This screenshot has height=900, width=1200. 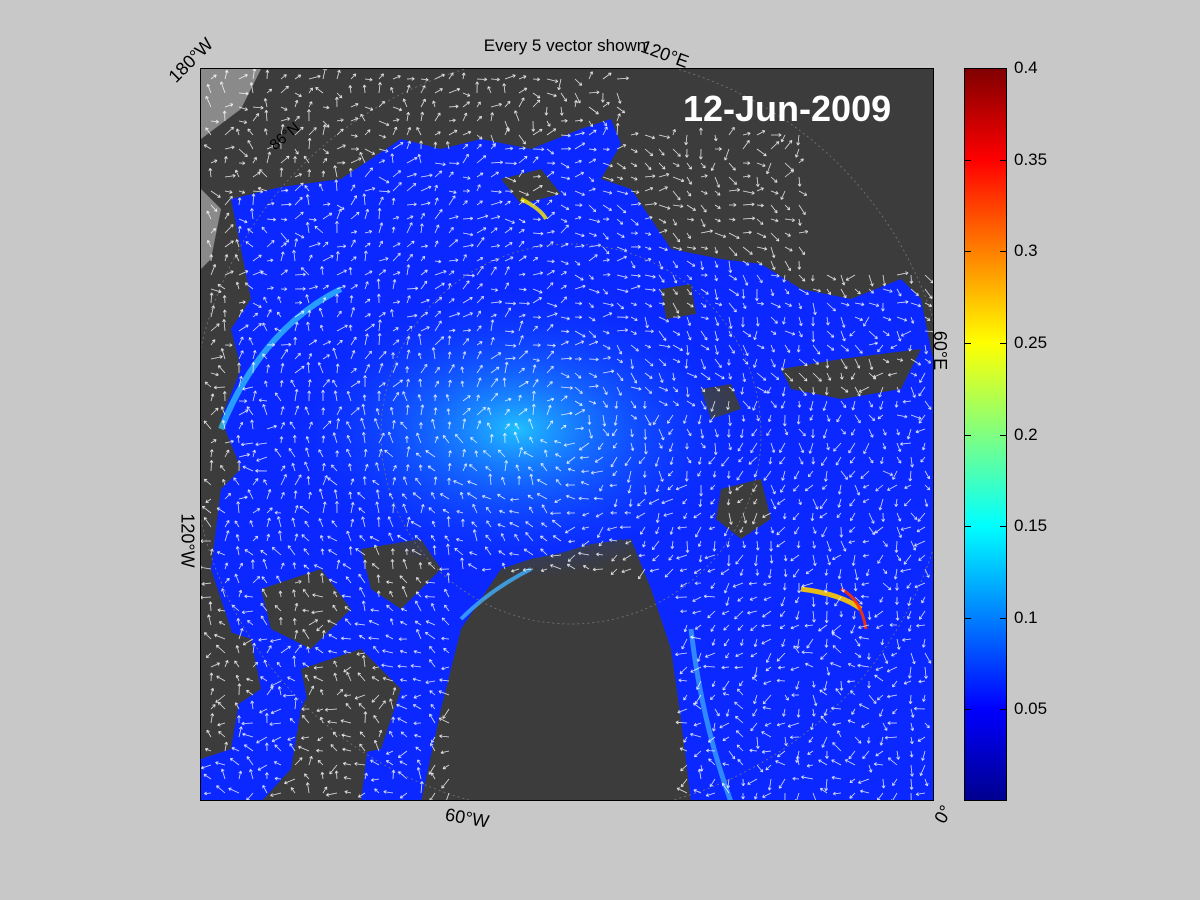 What do you see at coordinates (1026, 67) in the screenshot?
I see `colorbar-tick-label: 0.4` at bounding box center [1026, 67].